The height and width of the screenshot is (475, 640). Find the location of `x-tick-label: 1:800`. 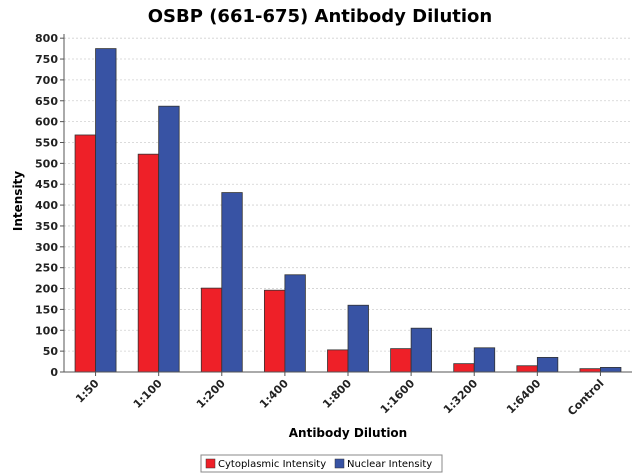

x-tick-label: 1:800 is located at coordinates (337, 394).